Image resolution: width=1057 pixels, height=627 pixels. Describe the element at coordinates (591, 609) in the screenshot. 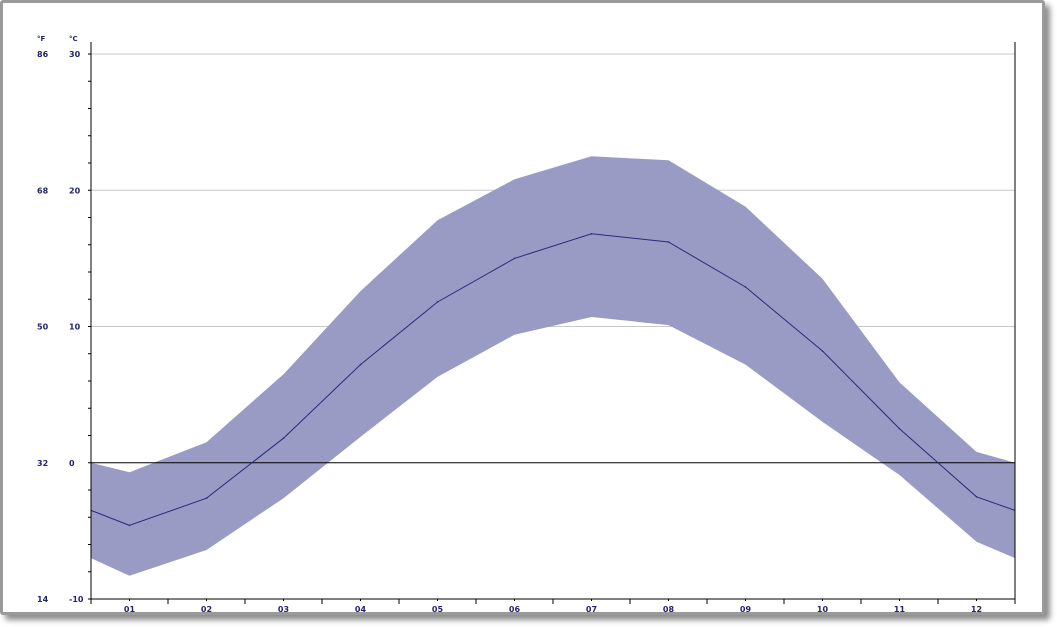

I see `x-tick-label: 07` at that location.